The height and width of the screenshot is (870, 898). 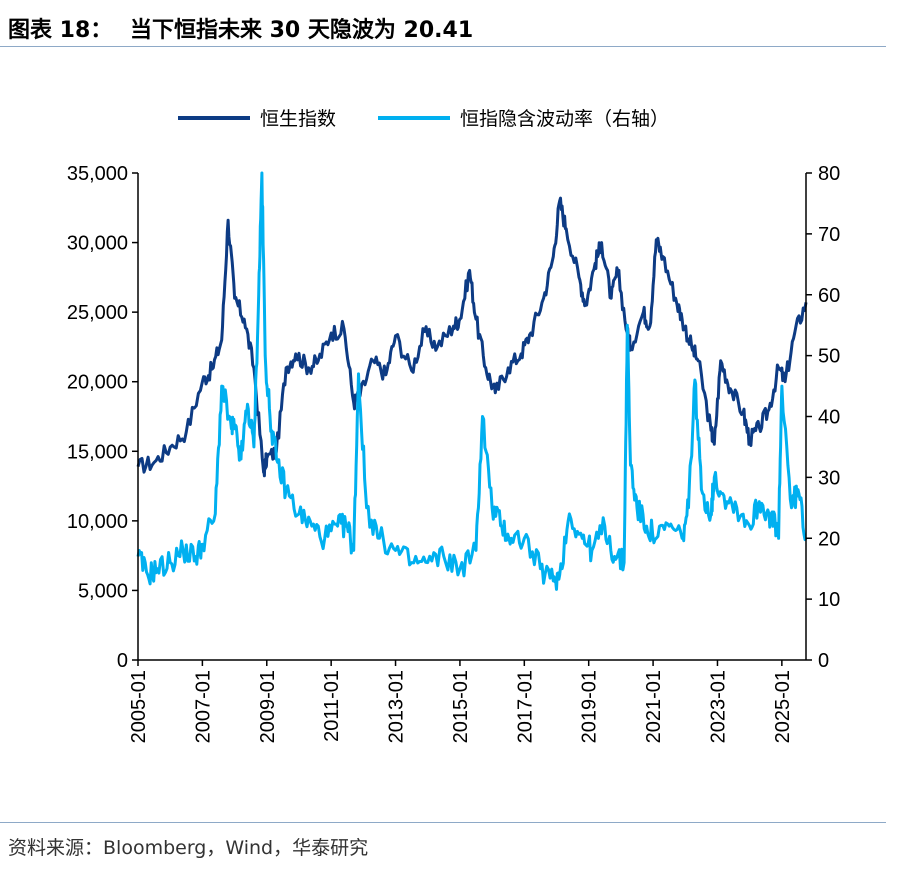 What do you see at coordinates (188, 848) in the screenshot?
I see `source-note: 资料来源：Bloomberg，Wind，华泰研究` at bounding box center [188, 848].